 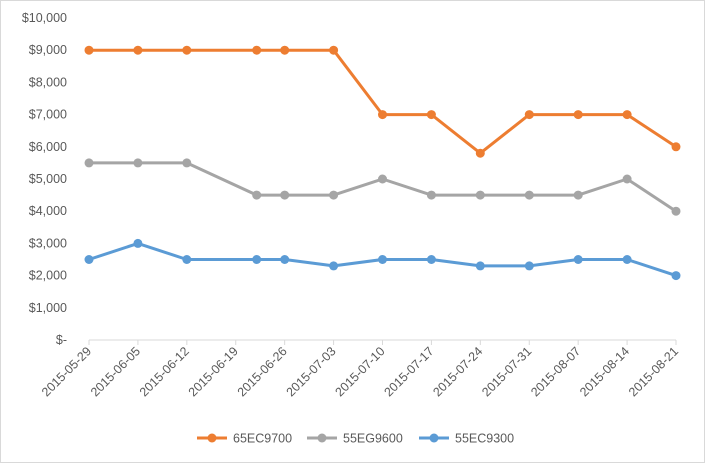 I want to click on y-tick-label: $1,000, so click(x=48, y=308).